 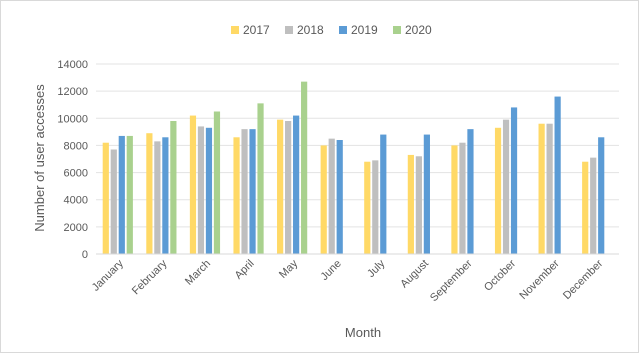 I want to click on bar-2018-september, so click(x=462, y=198).